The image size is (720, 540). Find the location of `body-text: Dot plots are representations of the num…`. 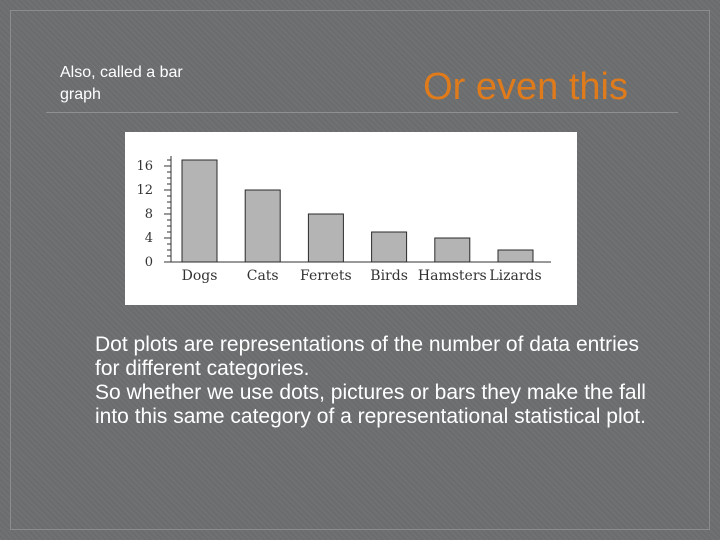

body-text: Dot plots are representations of the num… is located at coordinates (375, 381).